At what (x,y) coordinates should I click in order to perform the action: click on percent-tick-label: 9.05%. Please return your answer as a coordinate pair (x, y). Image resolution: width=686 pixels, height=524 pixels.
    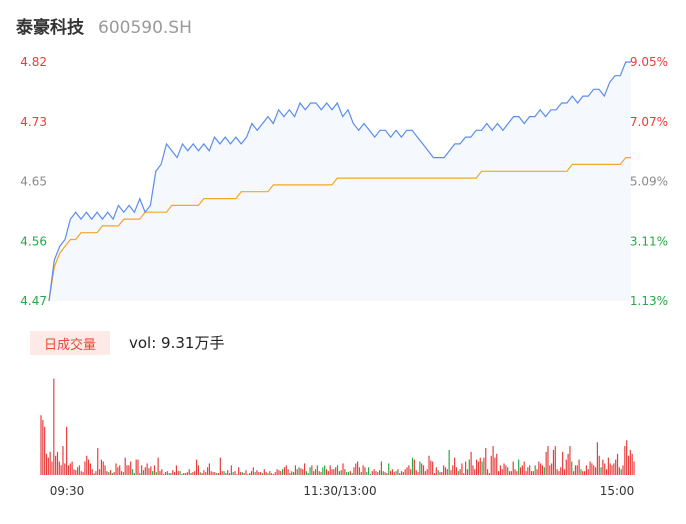
    Looking at the image, I should click on (649, 62).